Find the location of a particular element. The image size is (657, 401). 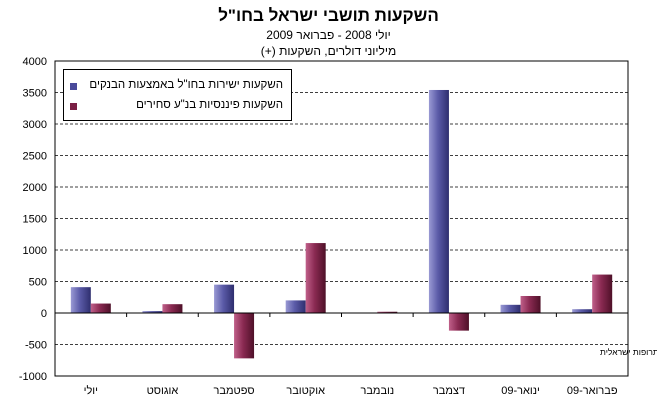

x-tick-label: פברואר-09 is located at coordinates (592, 391).